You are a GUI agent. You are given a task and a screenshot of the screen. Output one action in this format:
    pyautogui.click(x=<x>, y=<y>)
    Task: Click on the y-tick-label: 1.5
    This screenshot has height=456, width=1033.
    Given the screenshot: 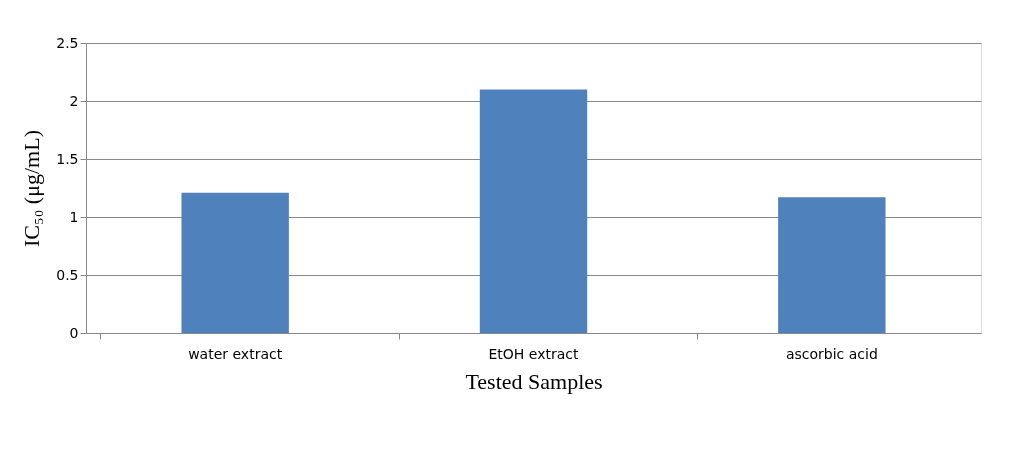 What is the action you would take?
    pyautogui.click(x=67, y=158)
    